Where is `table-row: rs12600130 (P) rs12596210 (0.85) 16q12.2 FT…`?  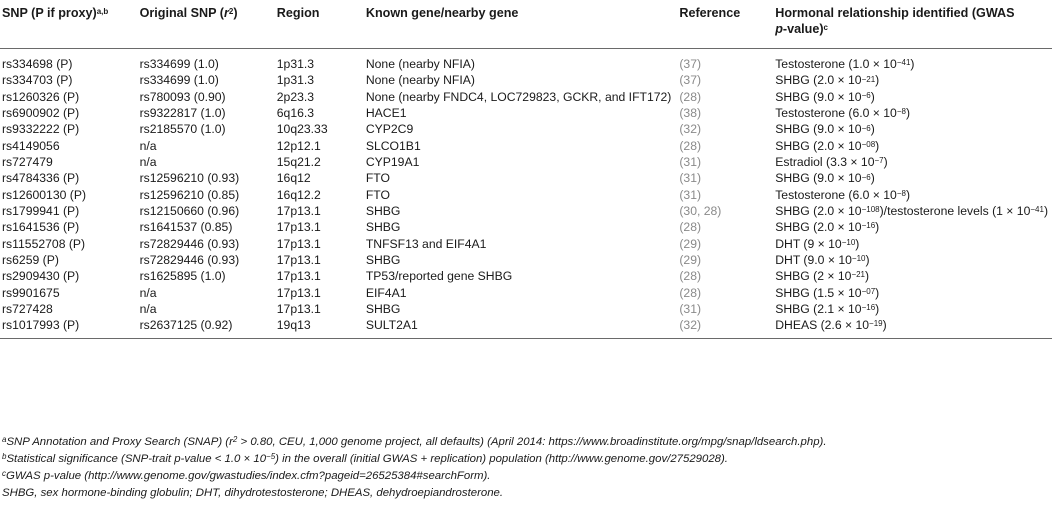
table-row: rs12600130 (P) rs12596210 (0.85) 16q12.2 FT… is located at coordinates (526, 195).